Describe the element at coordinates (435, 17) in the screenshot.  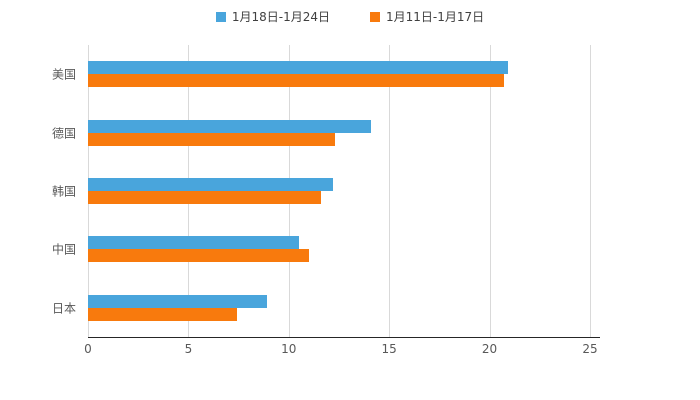
I see `legend-label: 1月11日-1月17日` at that location.